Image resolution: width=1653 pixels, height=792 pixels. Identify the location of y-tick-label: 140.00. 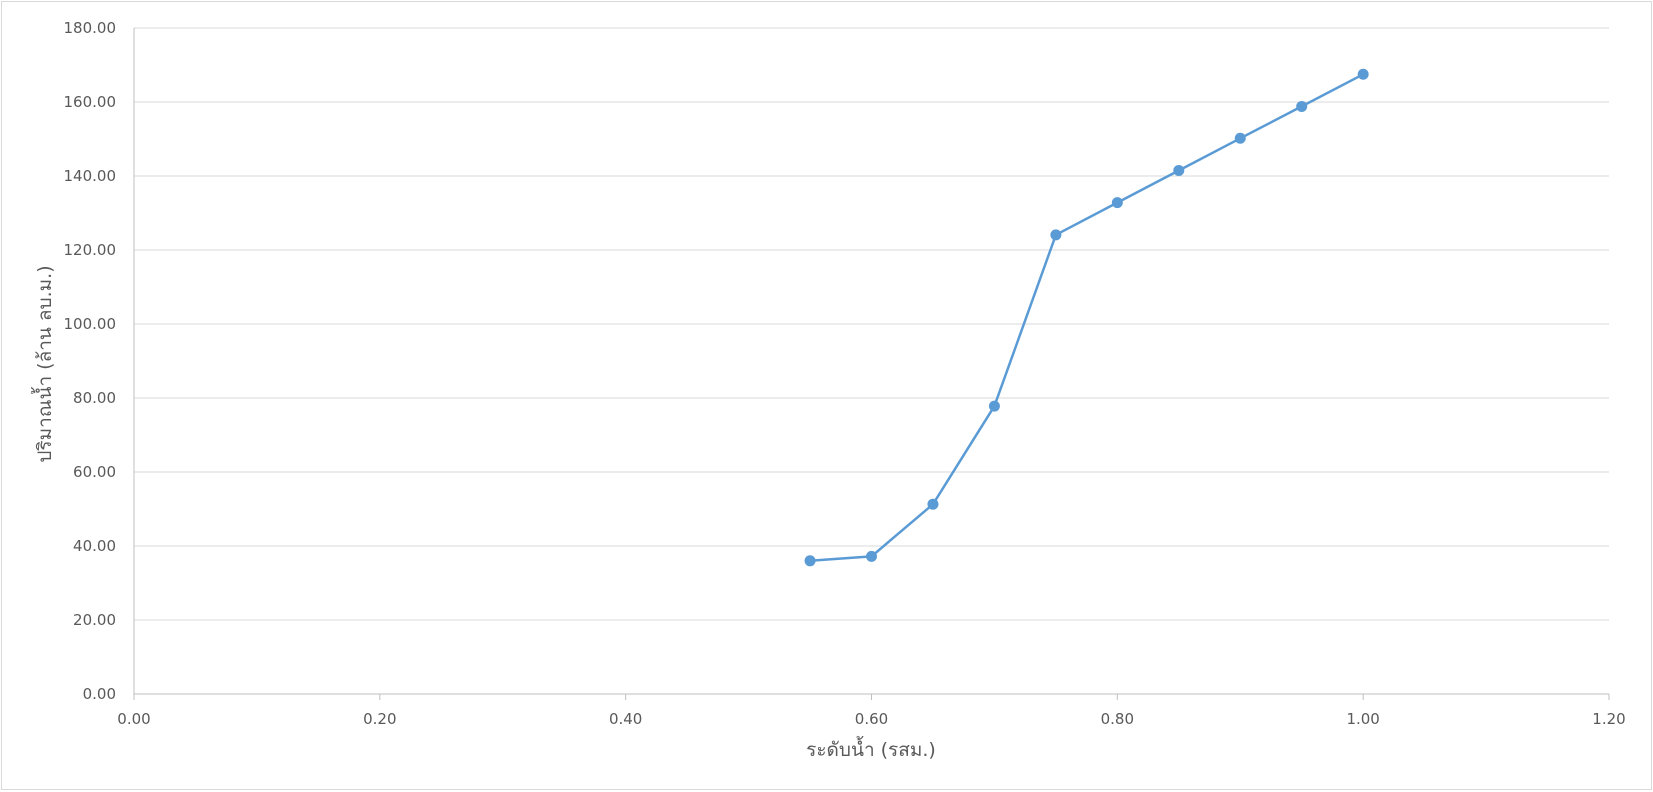
(90, 176).